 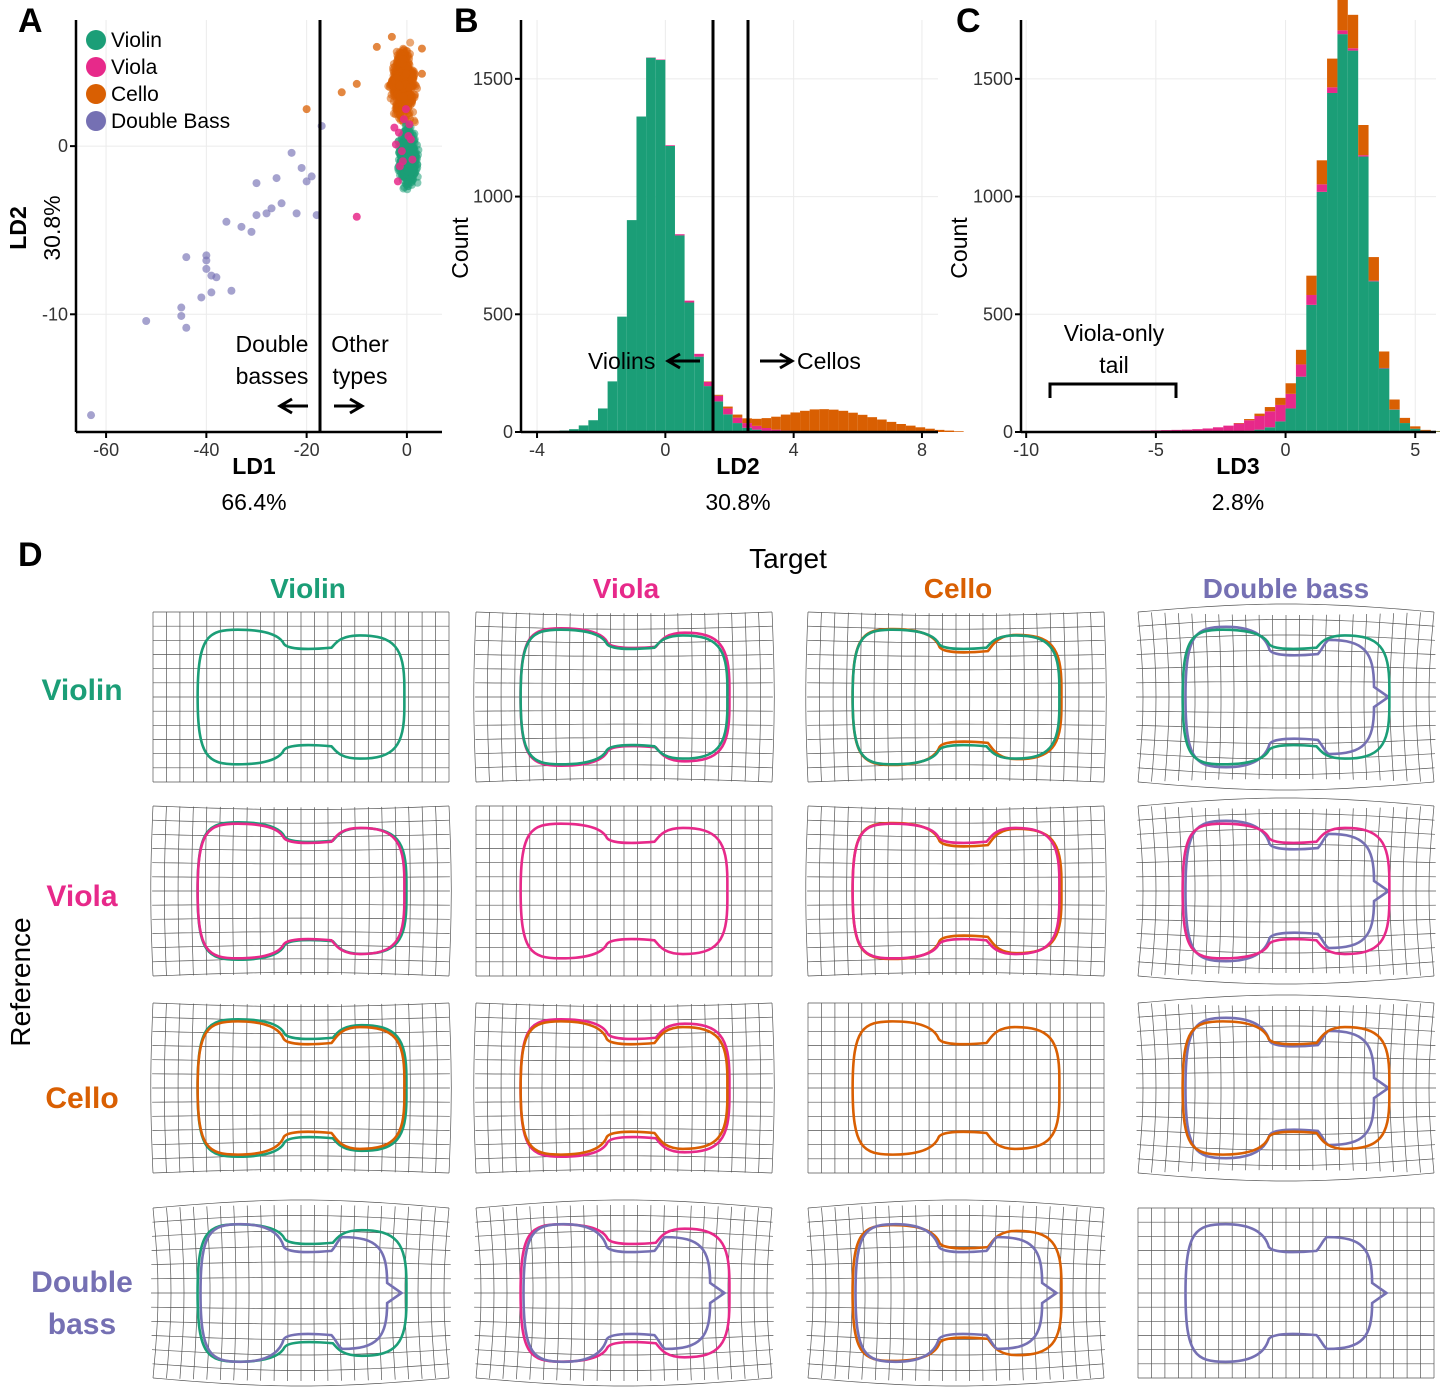 I want to click on panel-c-xlabel: LD3, so click(x=1237, y=466).